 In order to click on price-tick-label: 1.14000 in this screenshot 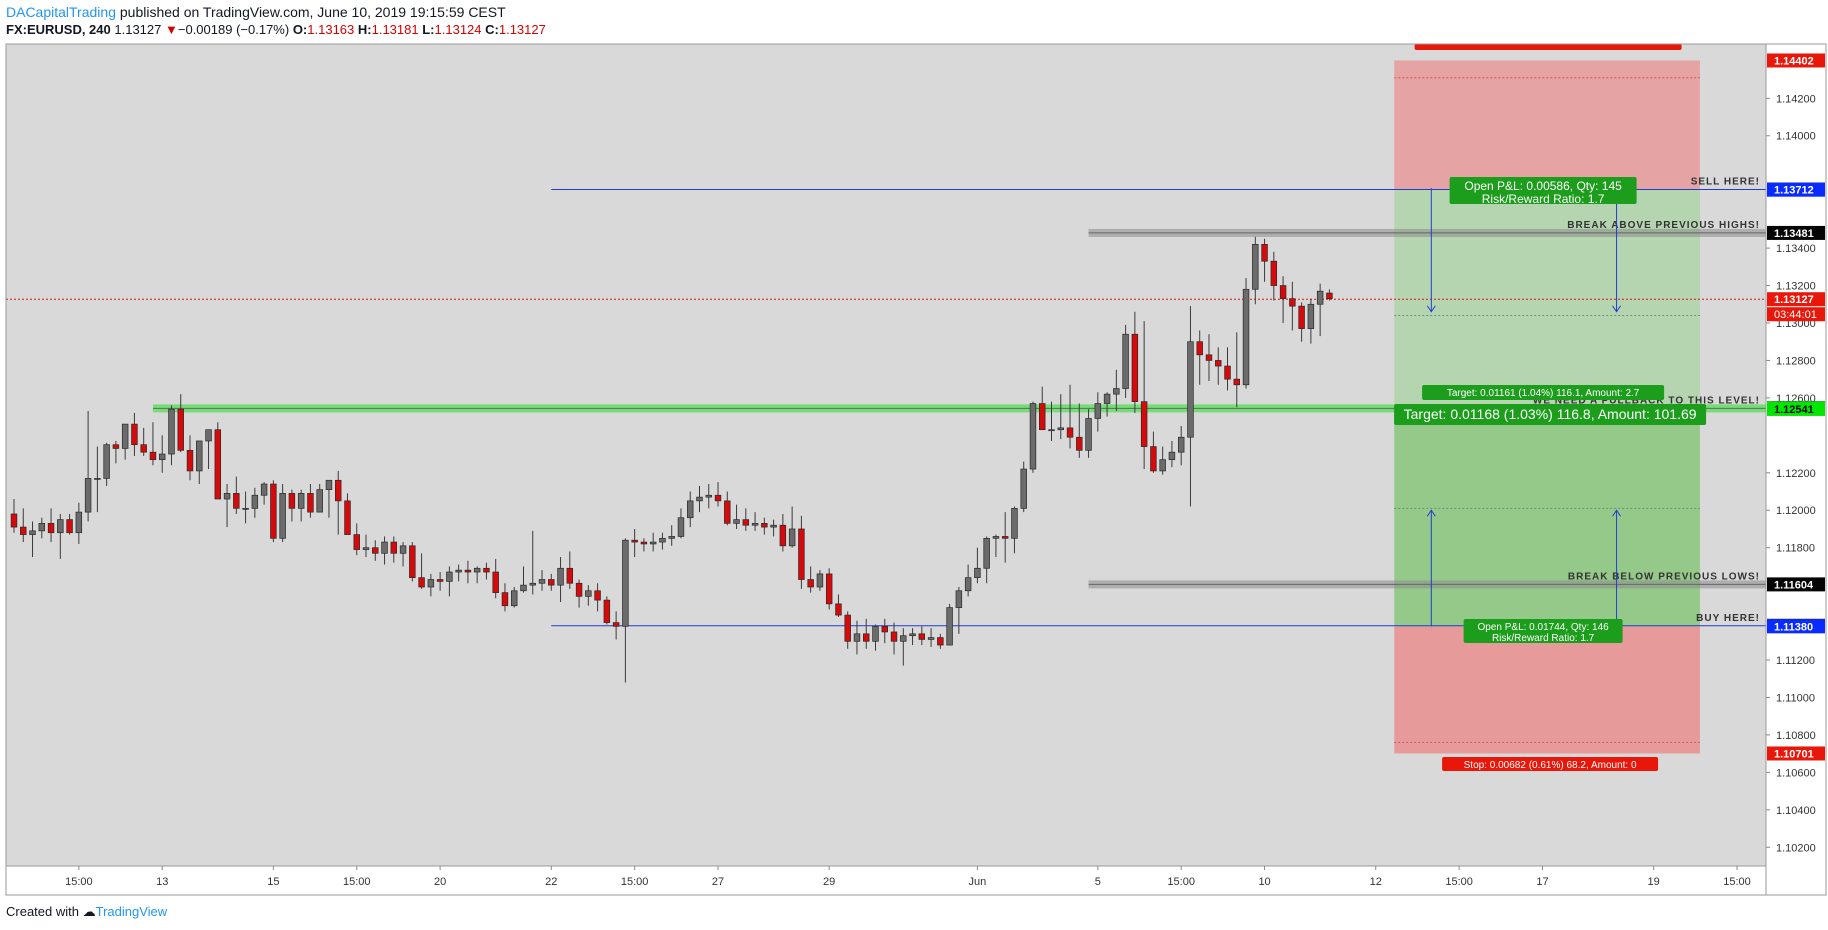, I will do `click(1796, 137)`.